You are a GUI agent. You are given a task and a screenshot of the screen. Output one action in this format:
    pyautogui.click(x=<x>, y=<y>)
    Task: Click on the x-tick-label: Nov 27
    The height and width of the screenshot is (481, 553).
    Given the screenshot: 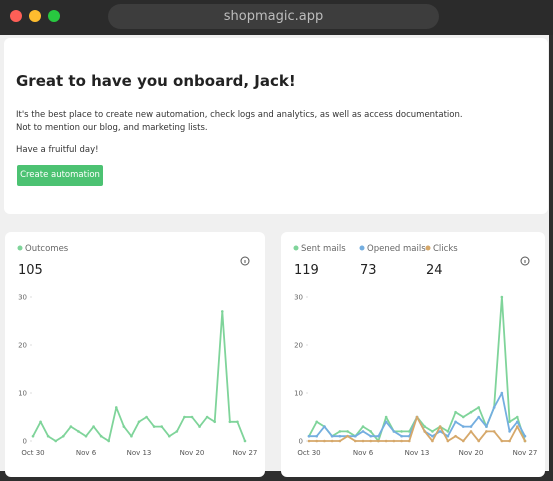 What is the action you would take?
    pyautogui.click(x=525, y=453)
    